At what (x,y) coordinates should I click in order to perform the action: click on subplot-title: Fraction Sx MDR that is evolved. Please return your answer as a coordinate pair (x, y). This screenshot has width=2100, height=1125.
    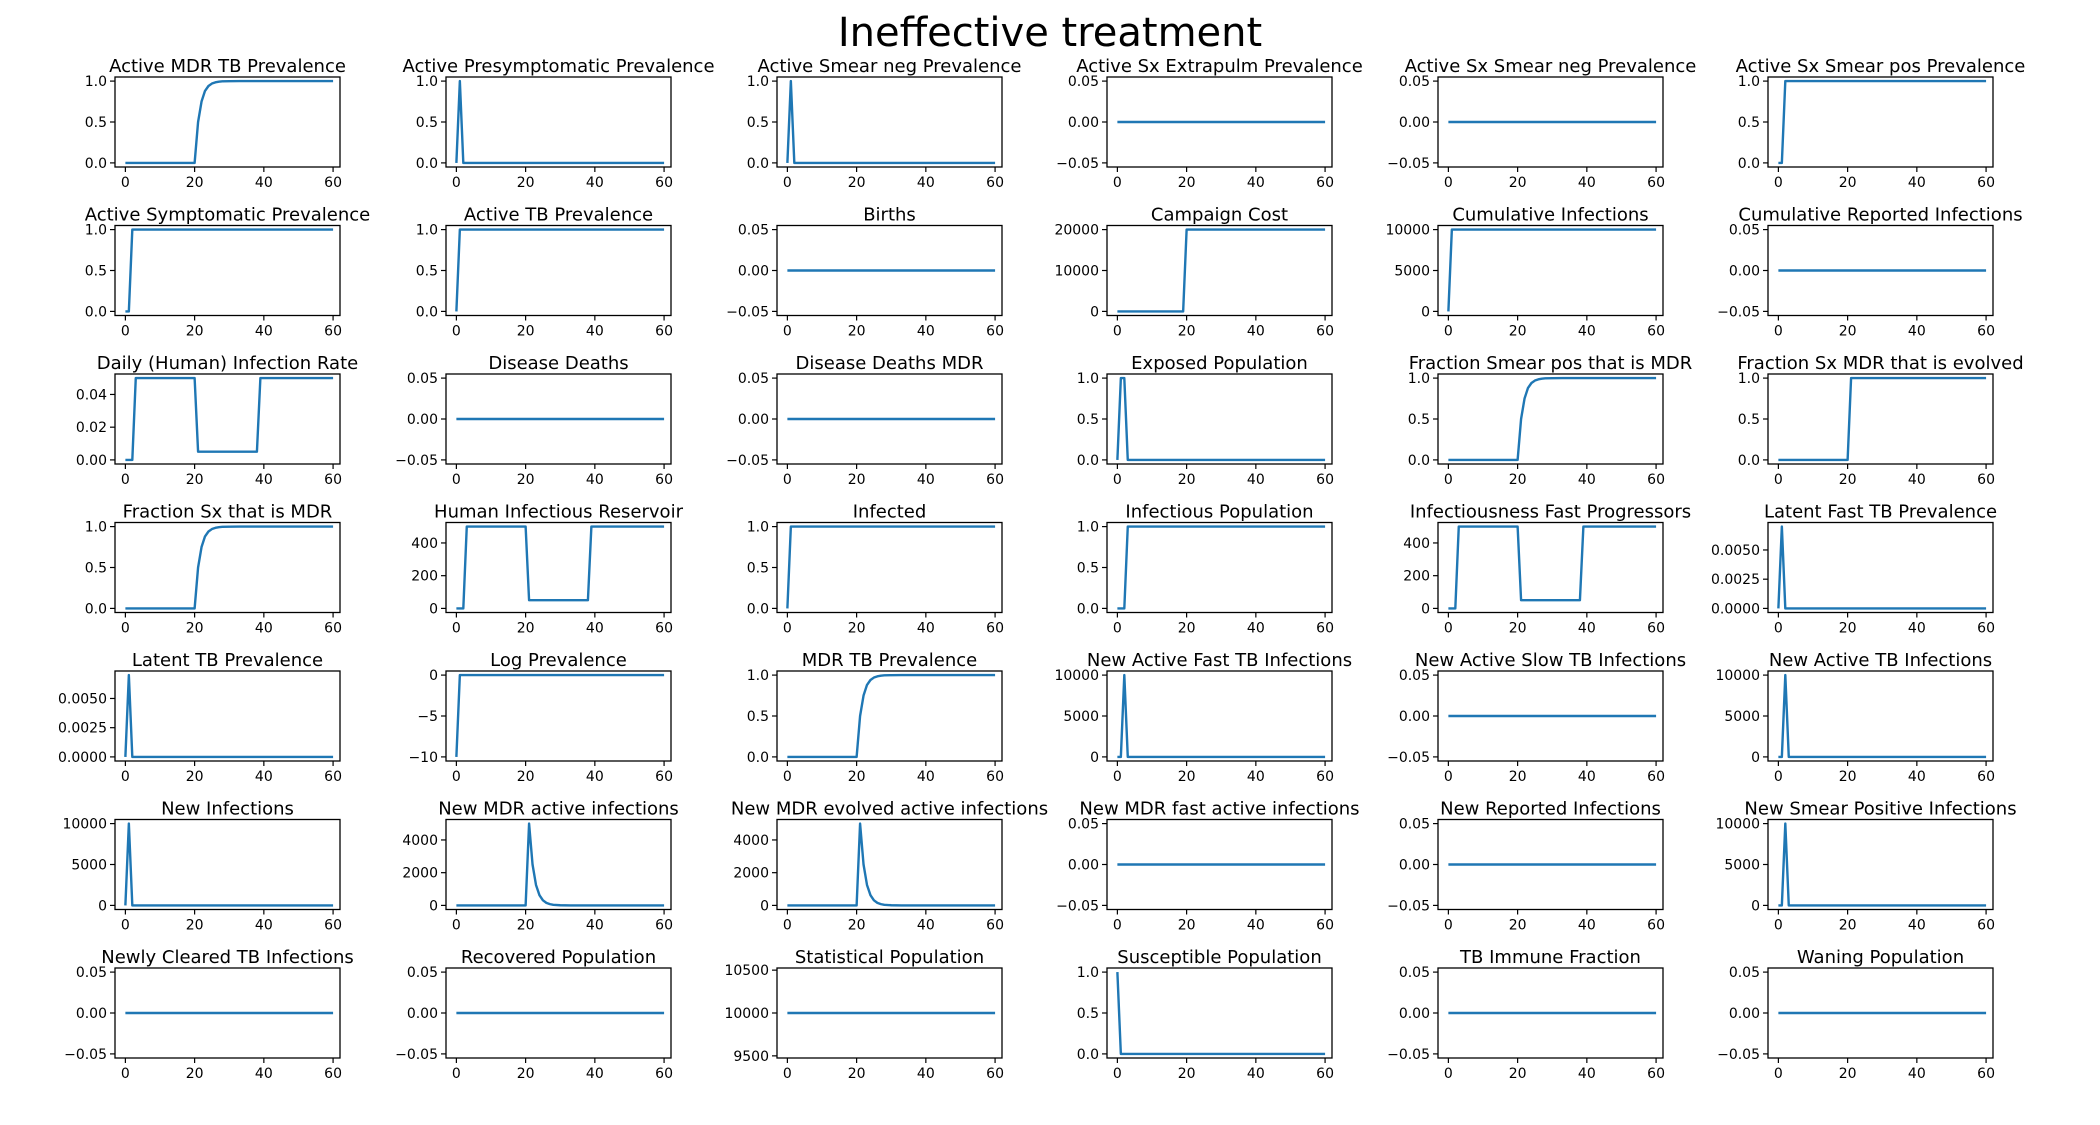
    Looking at the image, I should click on (1880, 363).